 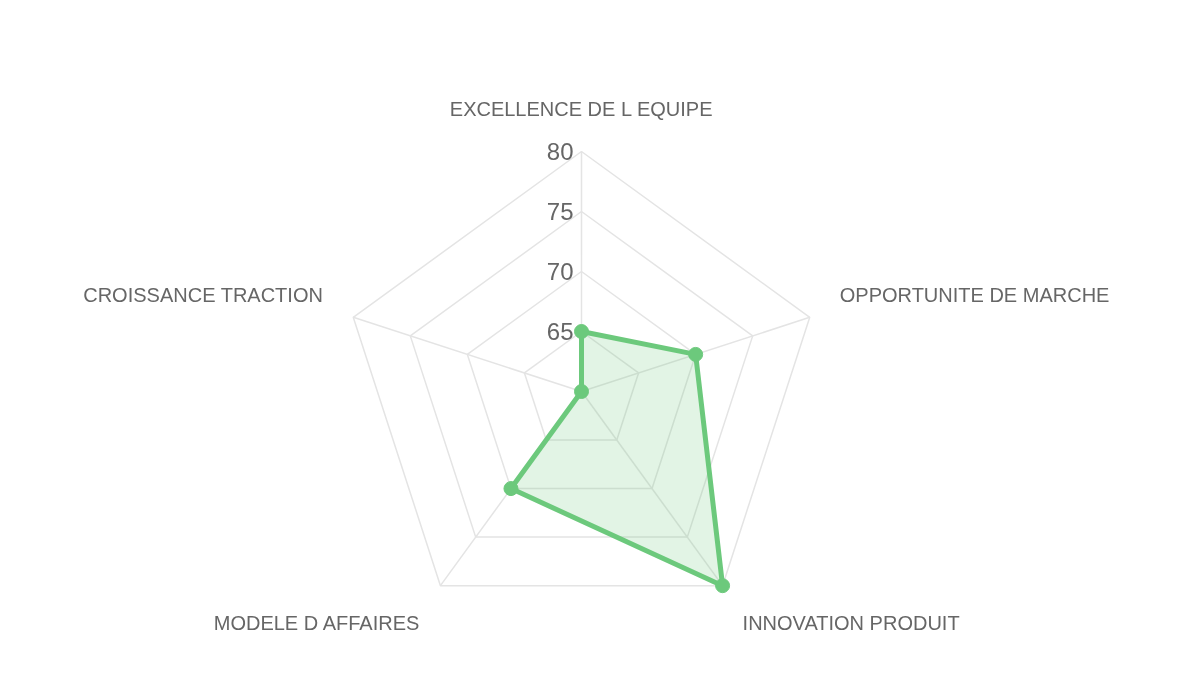 What do you see at coordinates (581, 108) in the screenshot?
I see `spoke-label: EXCELLENCE DE L EQUIPE` at bounding box center [581, 108].